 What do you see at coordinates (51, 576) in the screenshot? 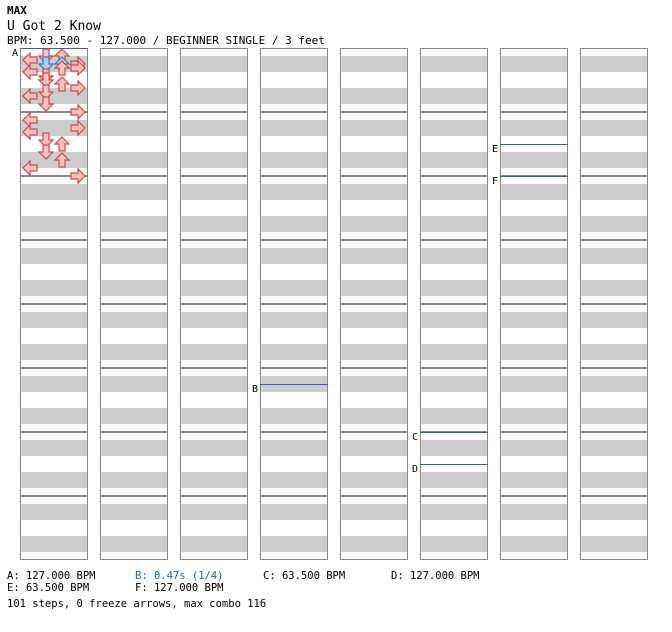
I see `legend-entry: A: 127.000 BPM` at bounding box center [51, 576].